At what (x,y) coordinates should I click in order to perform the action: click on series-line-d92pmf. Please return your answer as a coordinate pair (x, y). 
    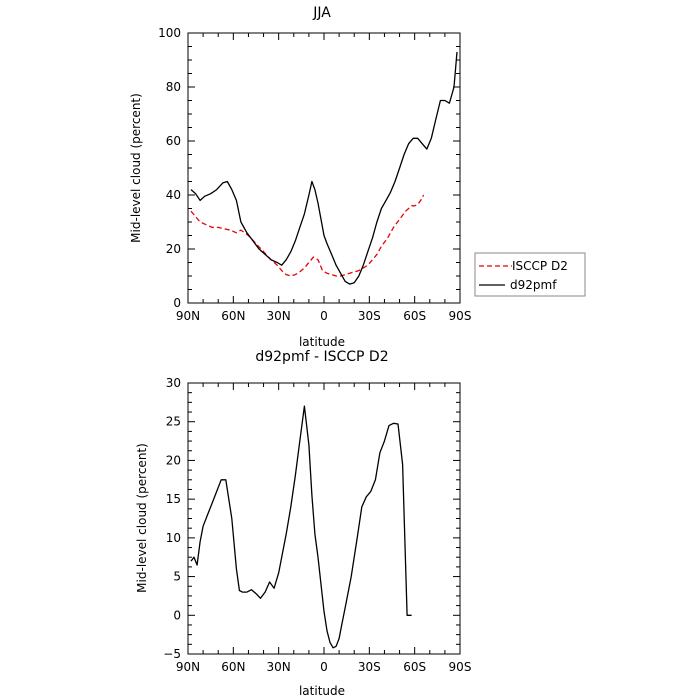
    Looking at the image, I should click on (324, 168).